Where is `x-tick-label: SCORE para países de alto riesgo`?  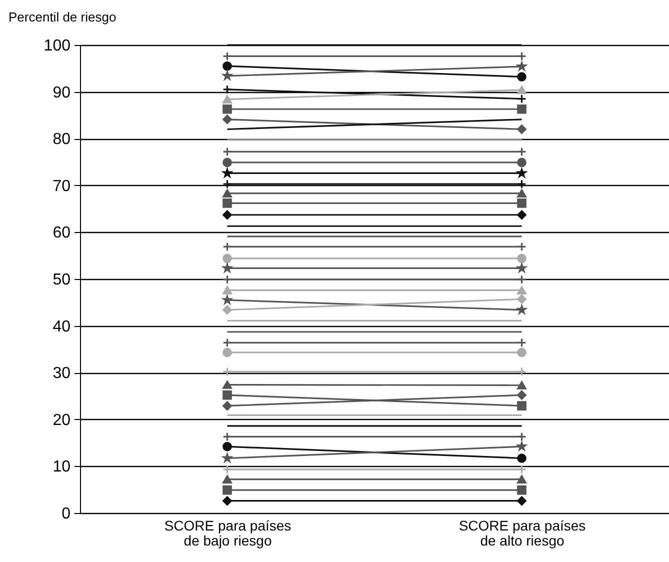
x-tick-label: SCORE para países de alto riesgo is located at coordinates (522, 533).